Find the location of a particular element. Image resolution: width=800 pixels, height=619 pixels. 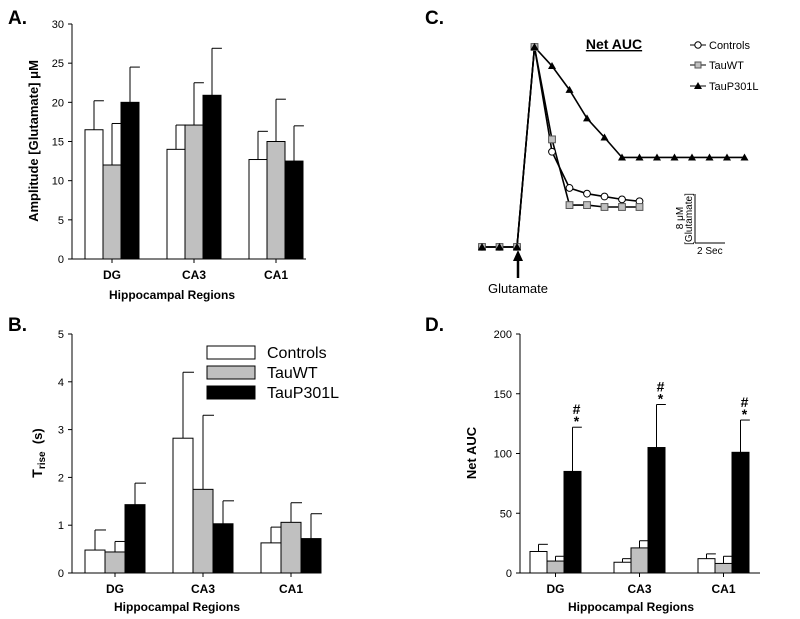

panel-b-ylabel: Trise (s) is located at coordinates (38, 452).